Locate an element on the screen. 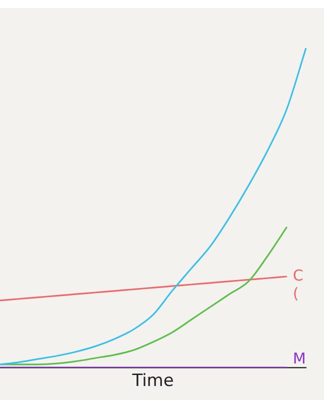  series-label: C is located at coordinates (298, 275).